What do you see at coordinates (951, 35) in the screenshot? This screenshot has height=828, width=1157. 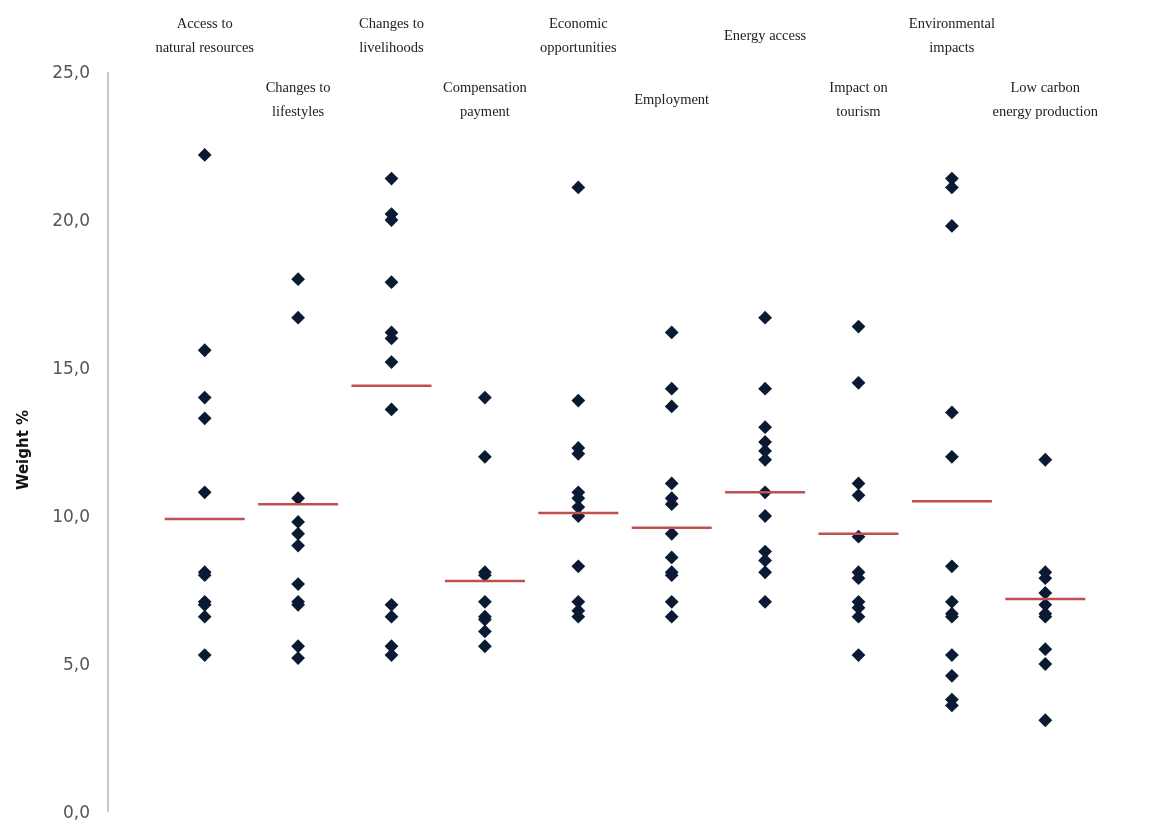 I see `x-tick-label: Environmental impacts` at bounding box center [951, 35].